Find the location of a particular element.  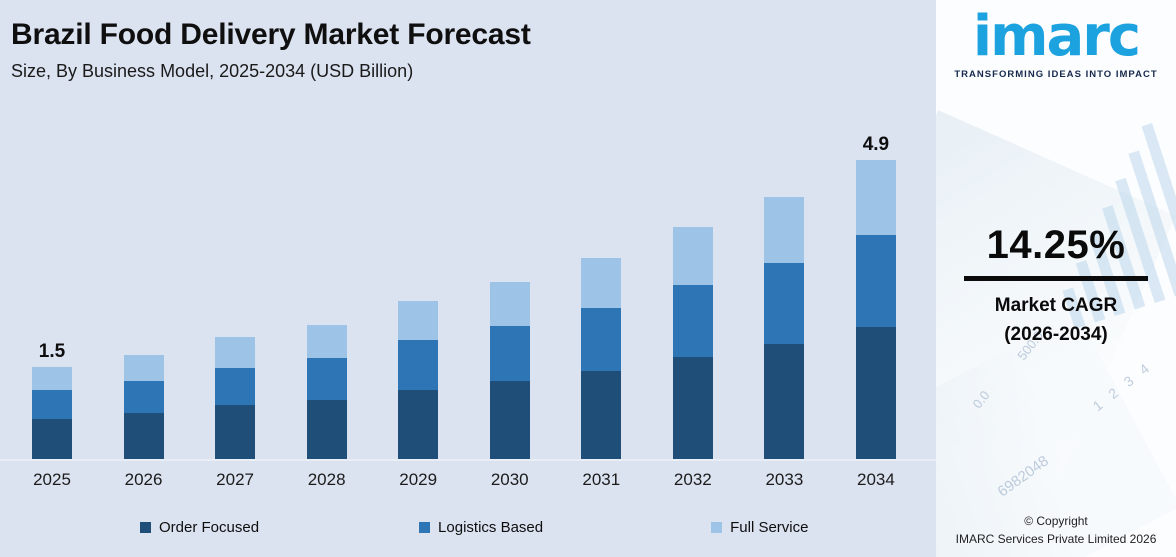

bar-column-2034: 4.9 is located at coordinates (876, 296).